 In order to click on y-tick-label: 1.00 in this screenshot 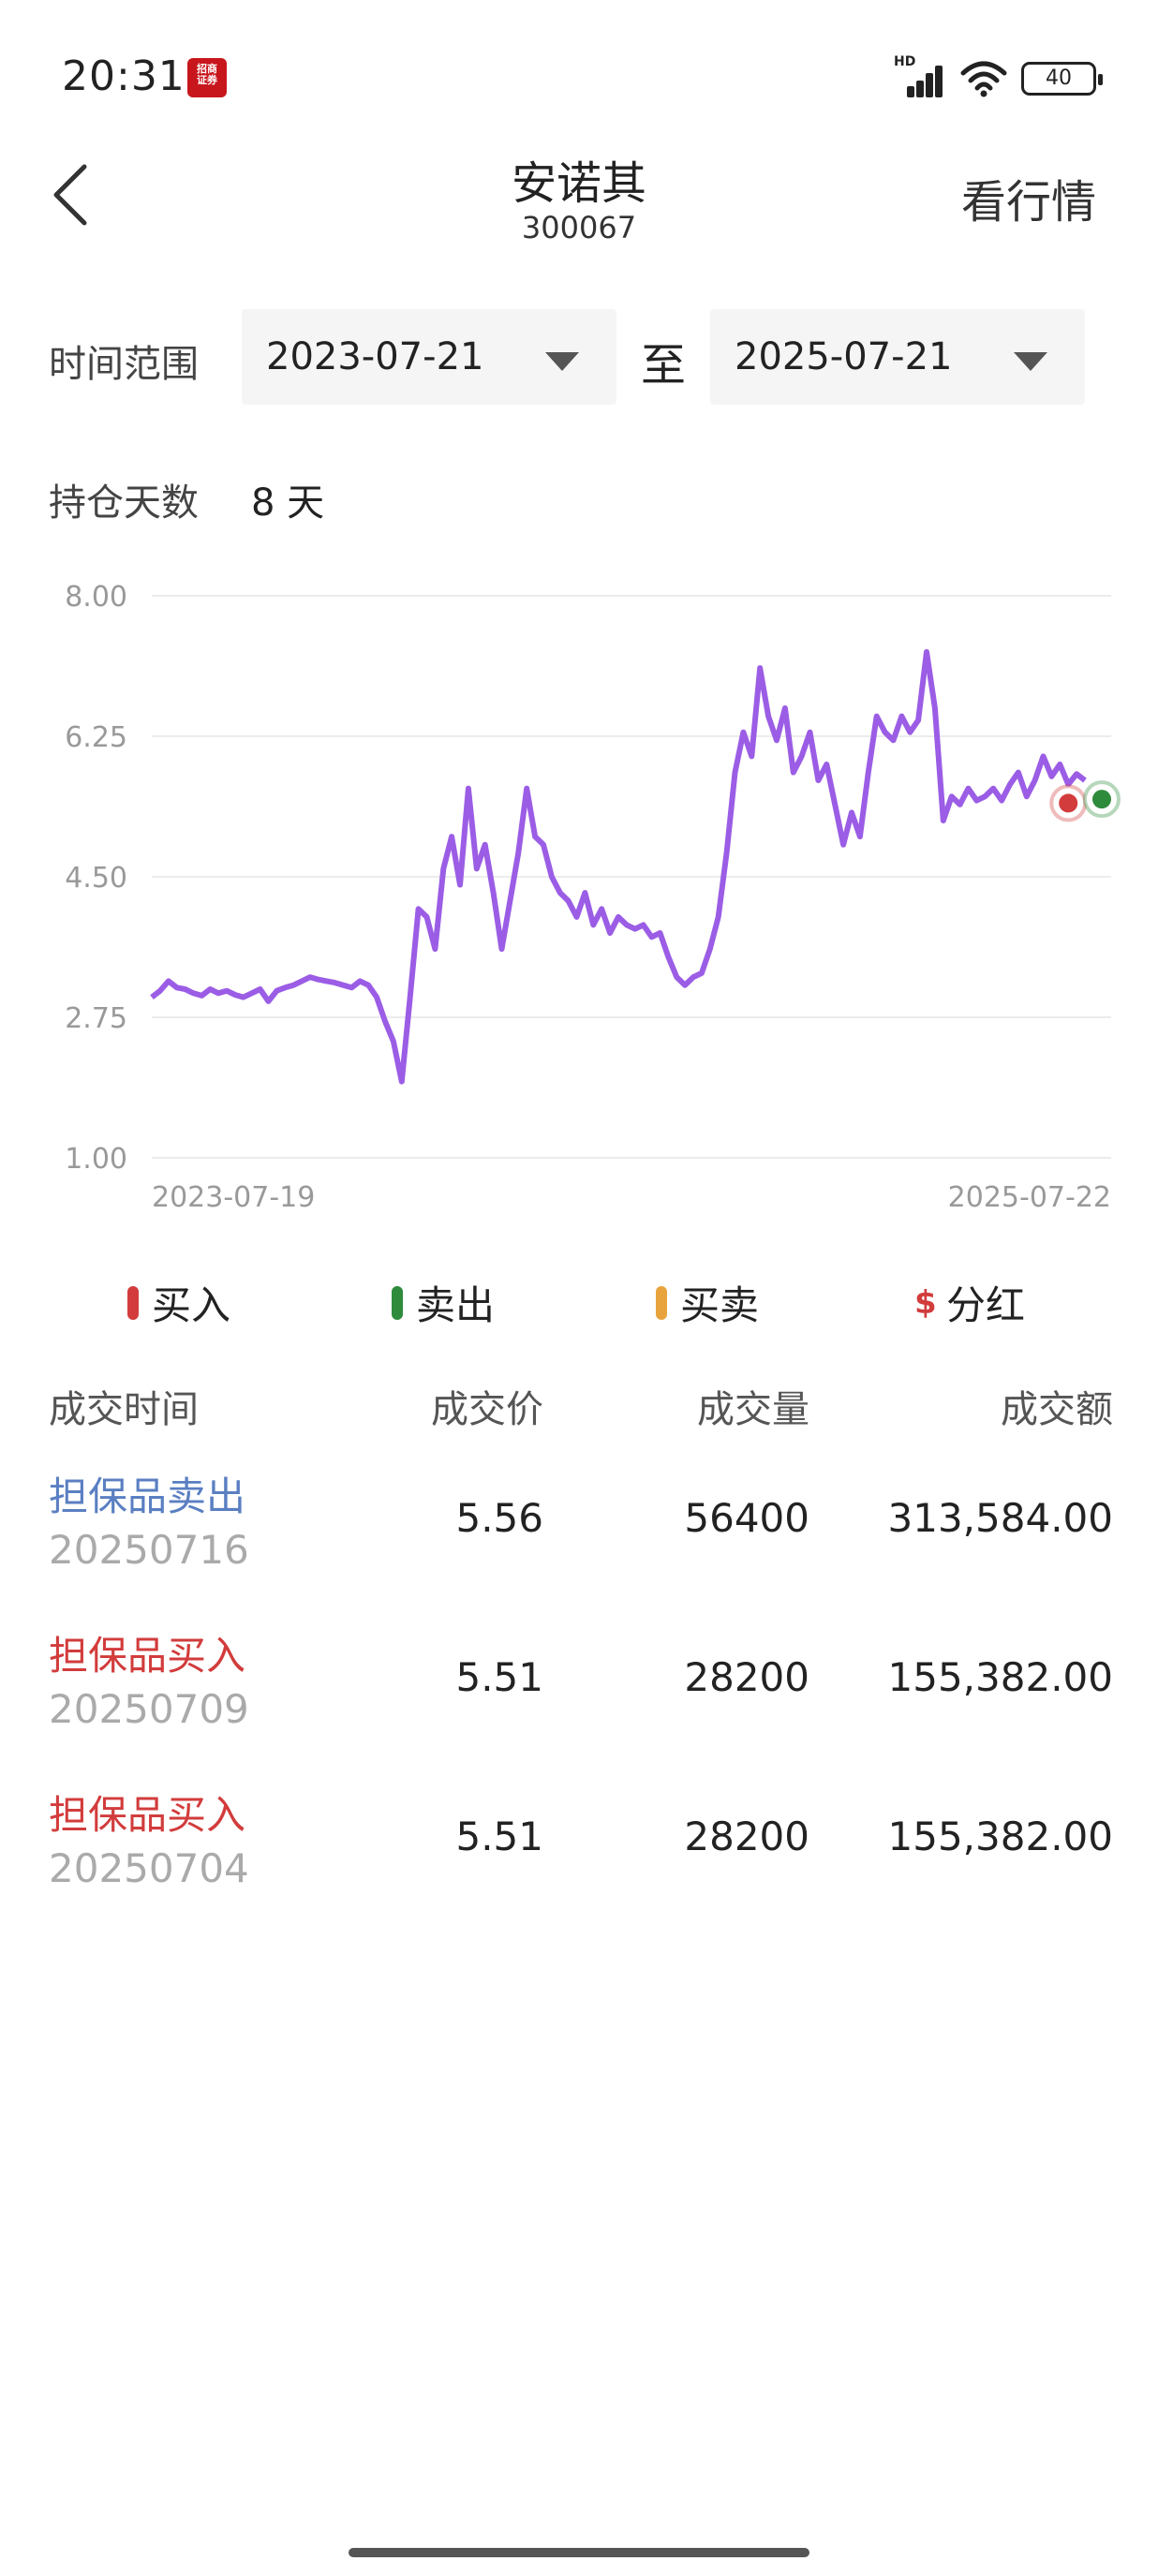, I will do `click(96, 1159)`.